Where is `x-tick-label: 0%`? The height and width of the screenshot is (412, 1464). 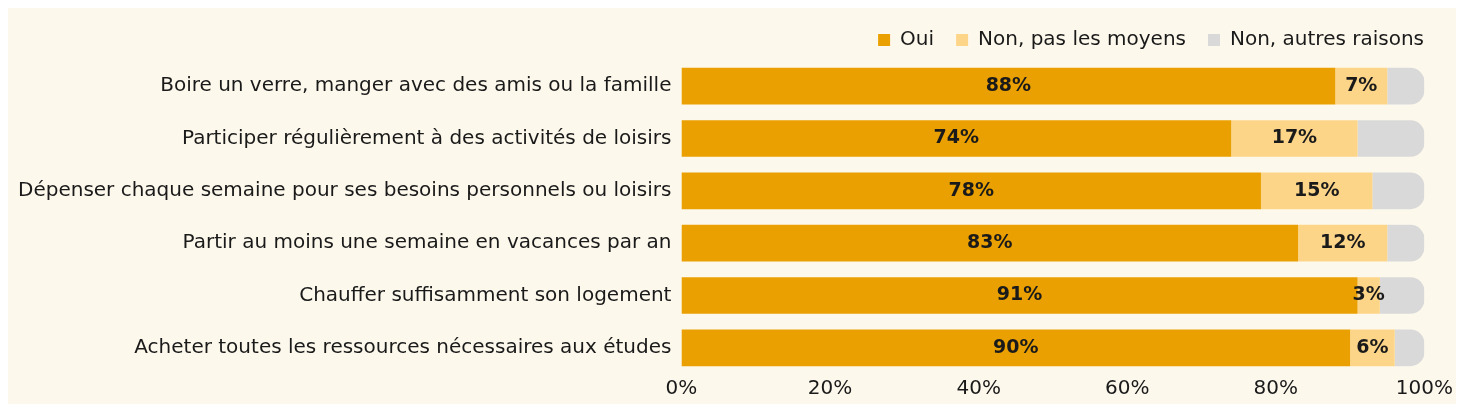 x-tick-label: 0% is located at coordinates (681, 387).